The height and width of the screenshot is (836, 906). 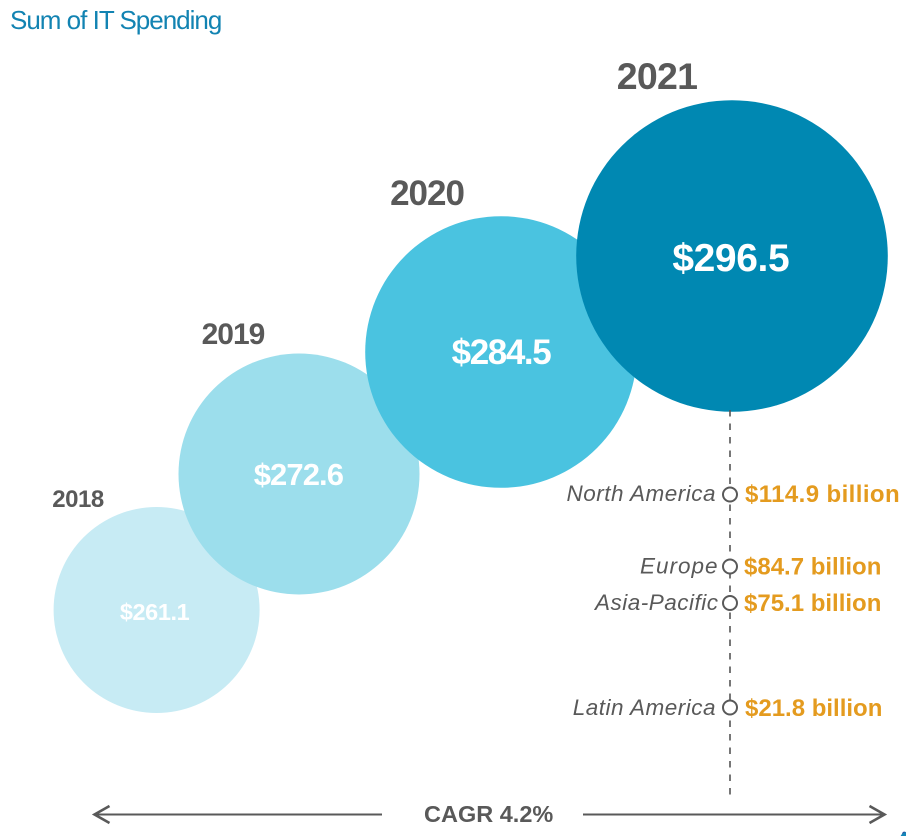 What do you see at coordinates (730, 258) in the screenshot?
I see `svg-text: $296.5` at bounding box center [730, 258].